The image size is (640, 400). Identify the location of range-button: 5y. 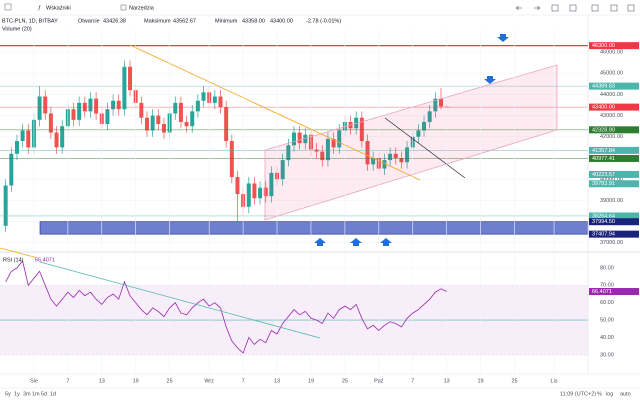
(8, 394).